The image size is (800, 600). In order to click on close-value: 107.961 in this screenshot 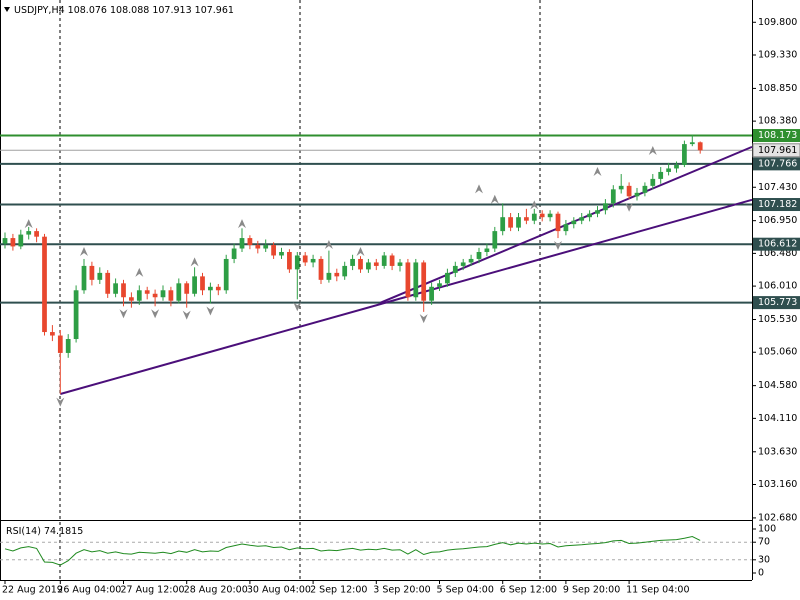, I will do `click(214, 10)`.